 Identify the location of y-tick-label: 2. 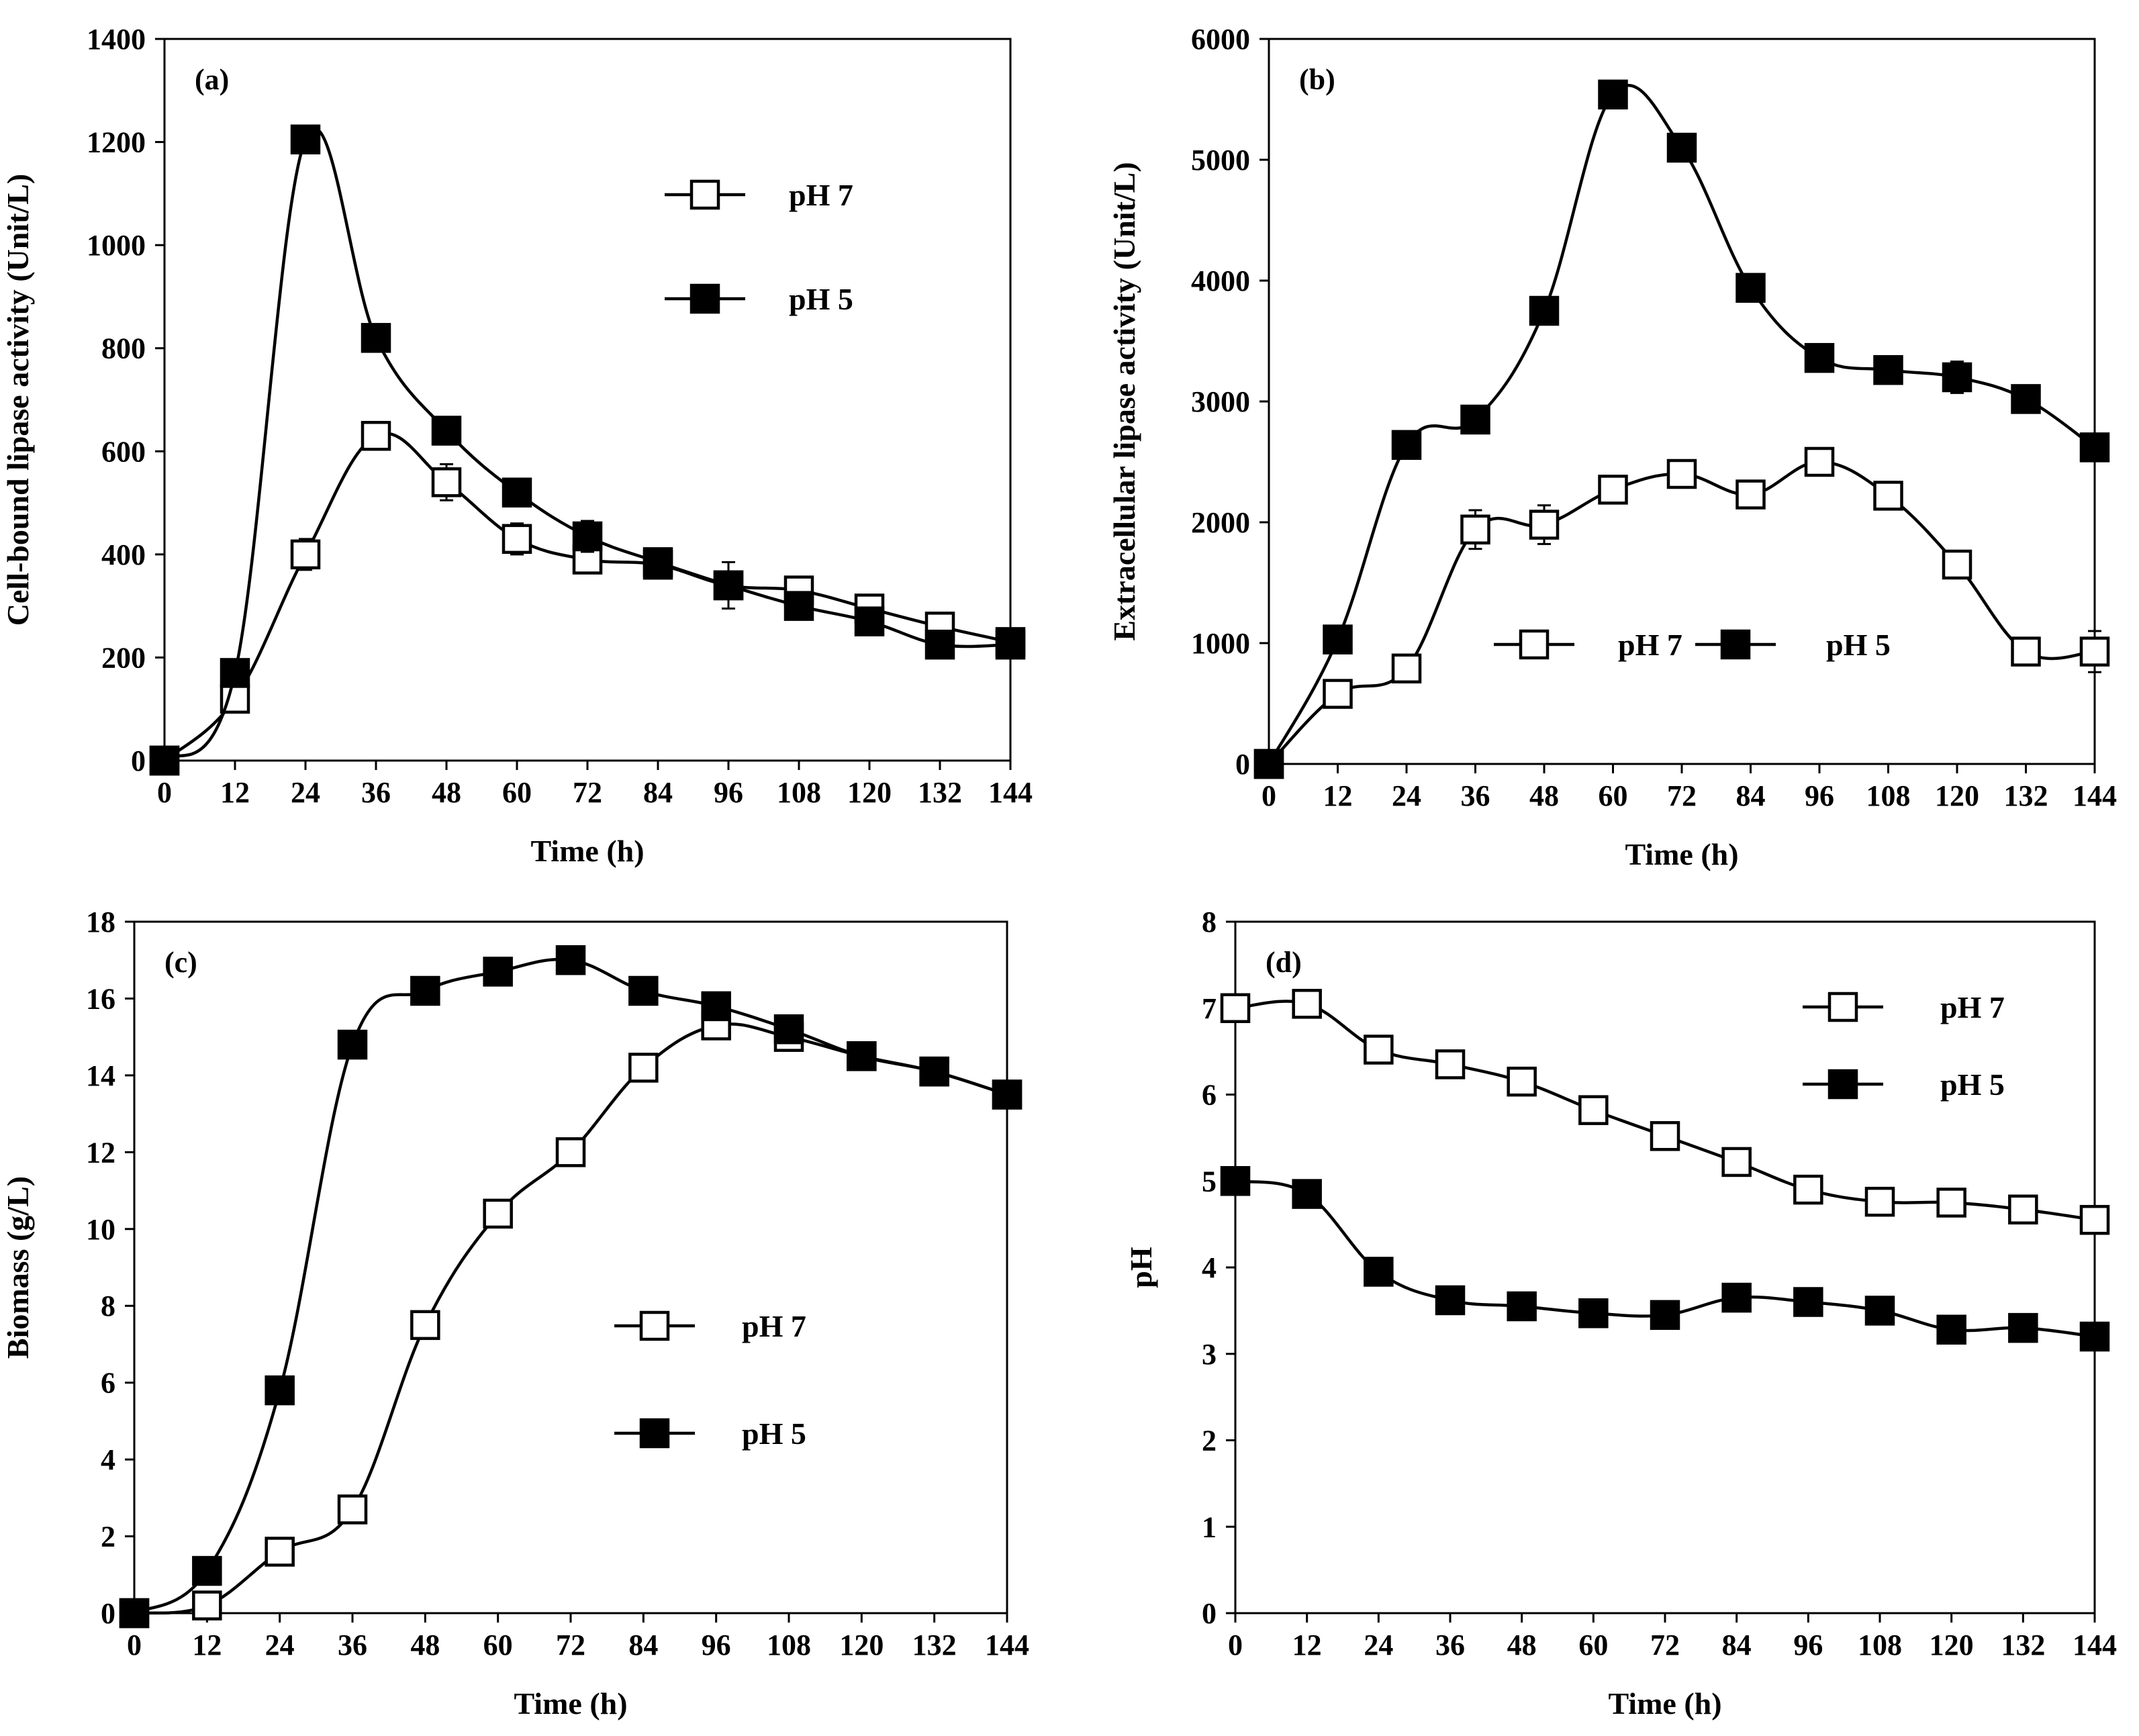
(108, 1537).